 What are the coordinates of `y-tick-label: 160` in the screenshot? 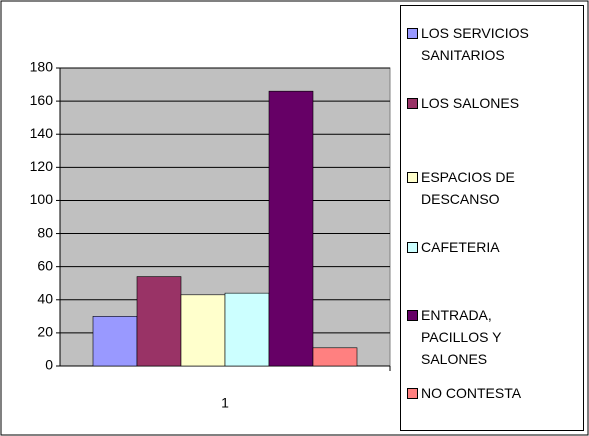 It's located at (42, 100).